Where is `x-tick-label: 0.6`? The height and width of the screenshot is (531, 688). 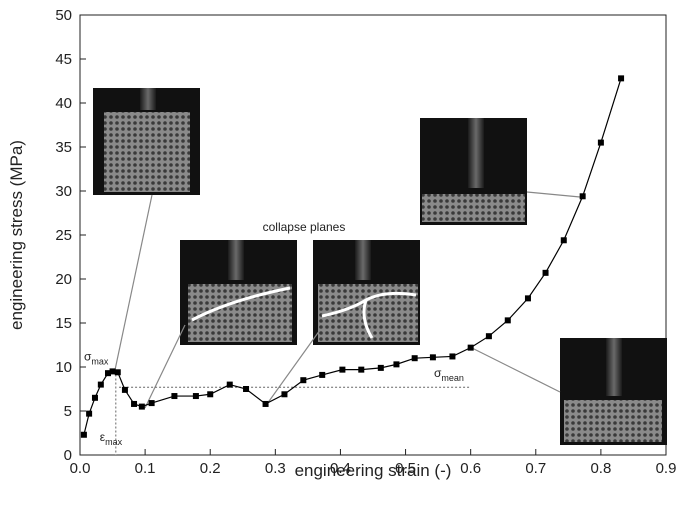 x-tick-label: 0.6 is located at coordinates (470, 468).